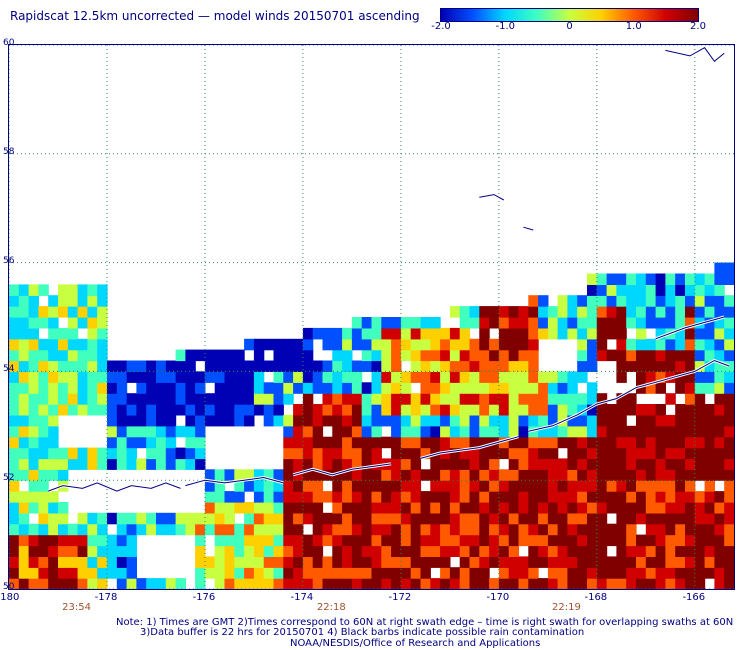 Image resolution: width=740 pixels, height=650 pixels. I want to click on coastline, so click(690, 328).